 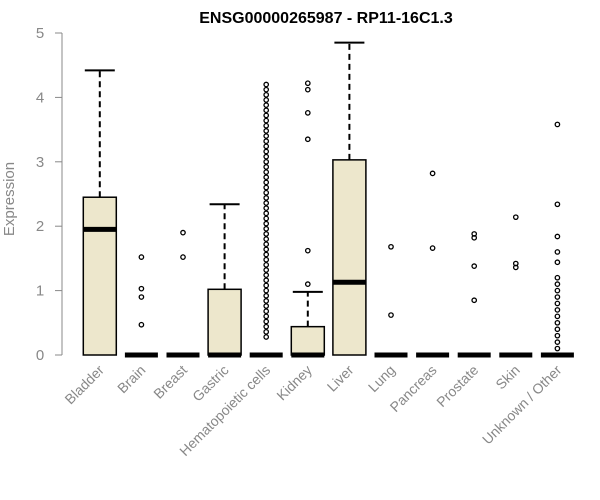 I want to click on y-tick-label: 4, so click(x=40, y=97).